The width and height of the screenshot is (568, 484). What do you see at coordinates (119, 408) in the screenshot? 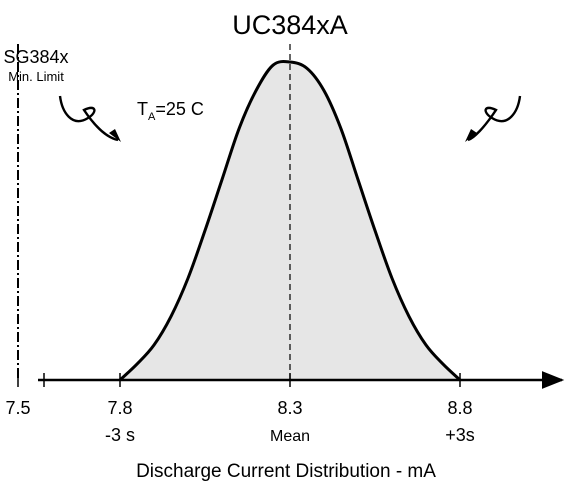
I see `tick-label: 7.8` at bounding box center [119, 408].